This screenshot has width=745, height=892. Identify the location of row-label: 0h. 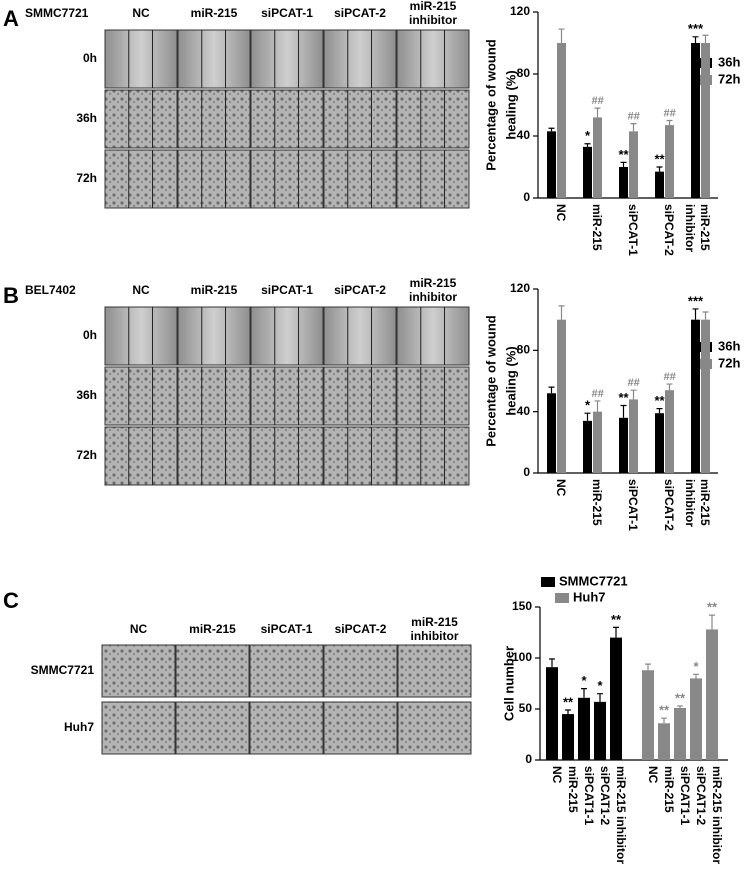
(90, 335).